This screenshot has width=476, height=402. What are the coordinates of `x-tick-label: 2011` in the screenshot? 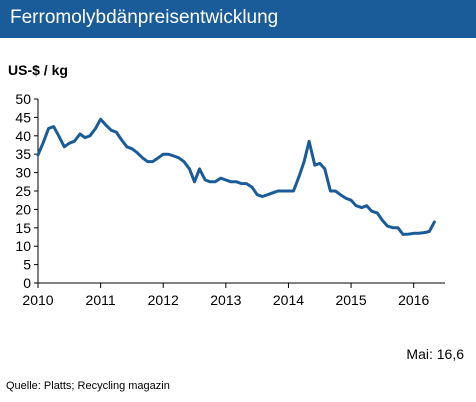 It's located at (101, 300).